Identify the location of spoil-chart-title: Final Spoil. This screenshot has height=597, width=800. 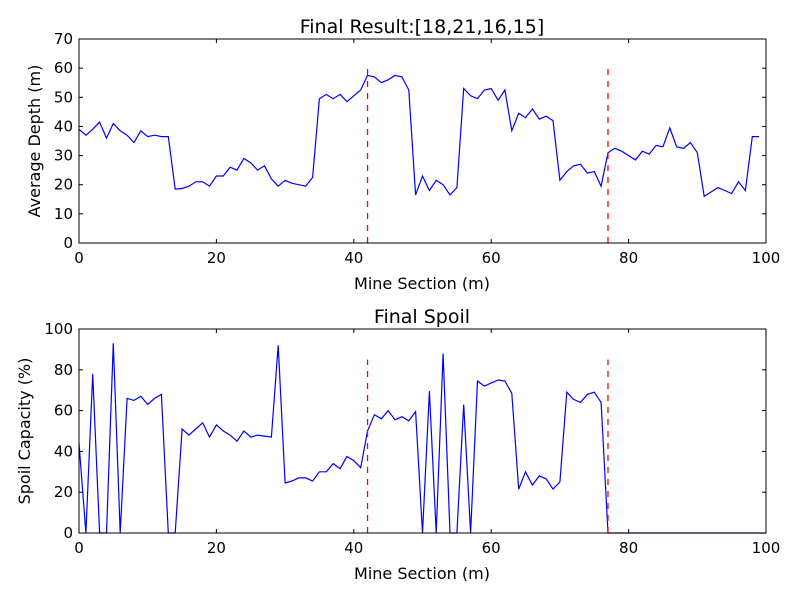
(422, 317).